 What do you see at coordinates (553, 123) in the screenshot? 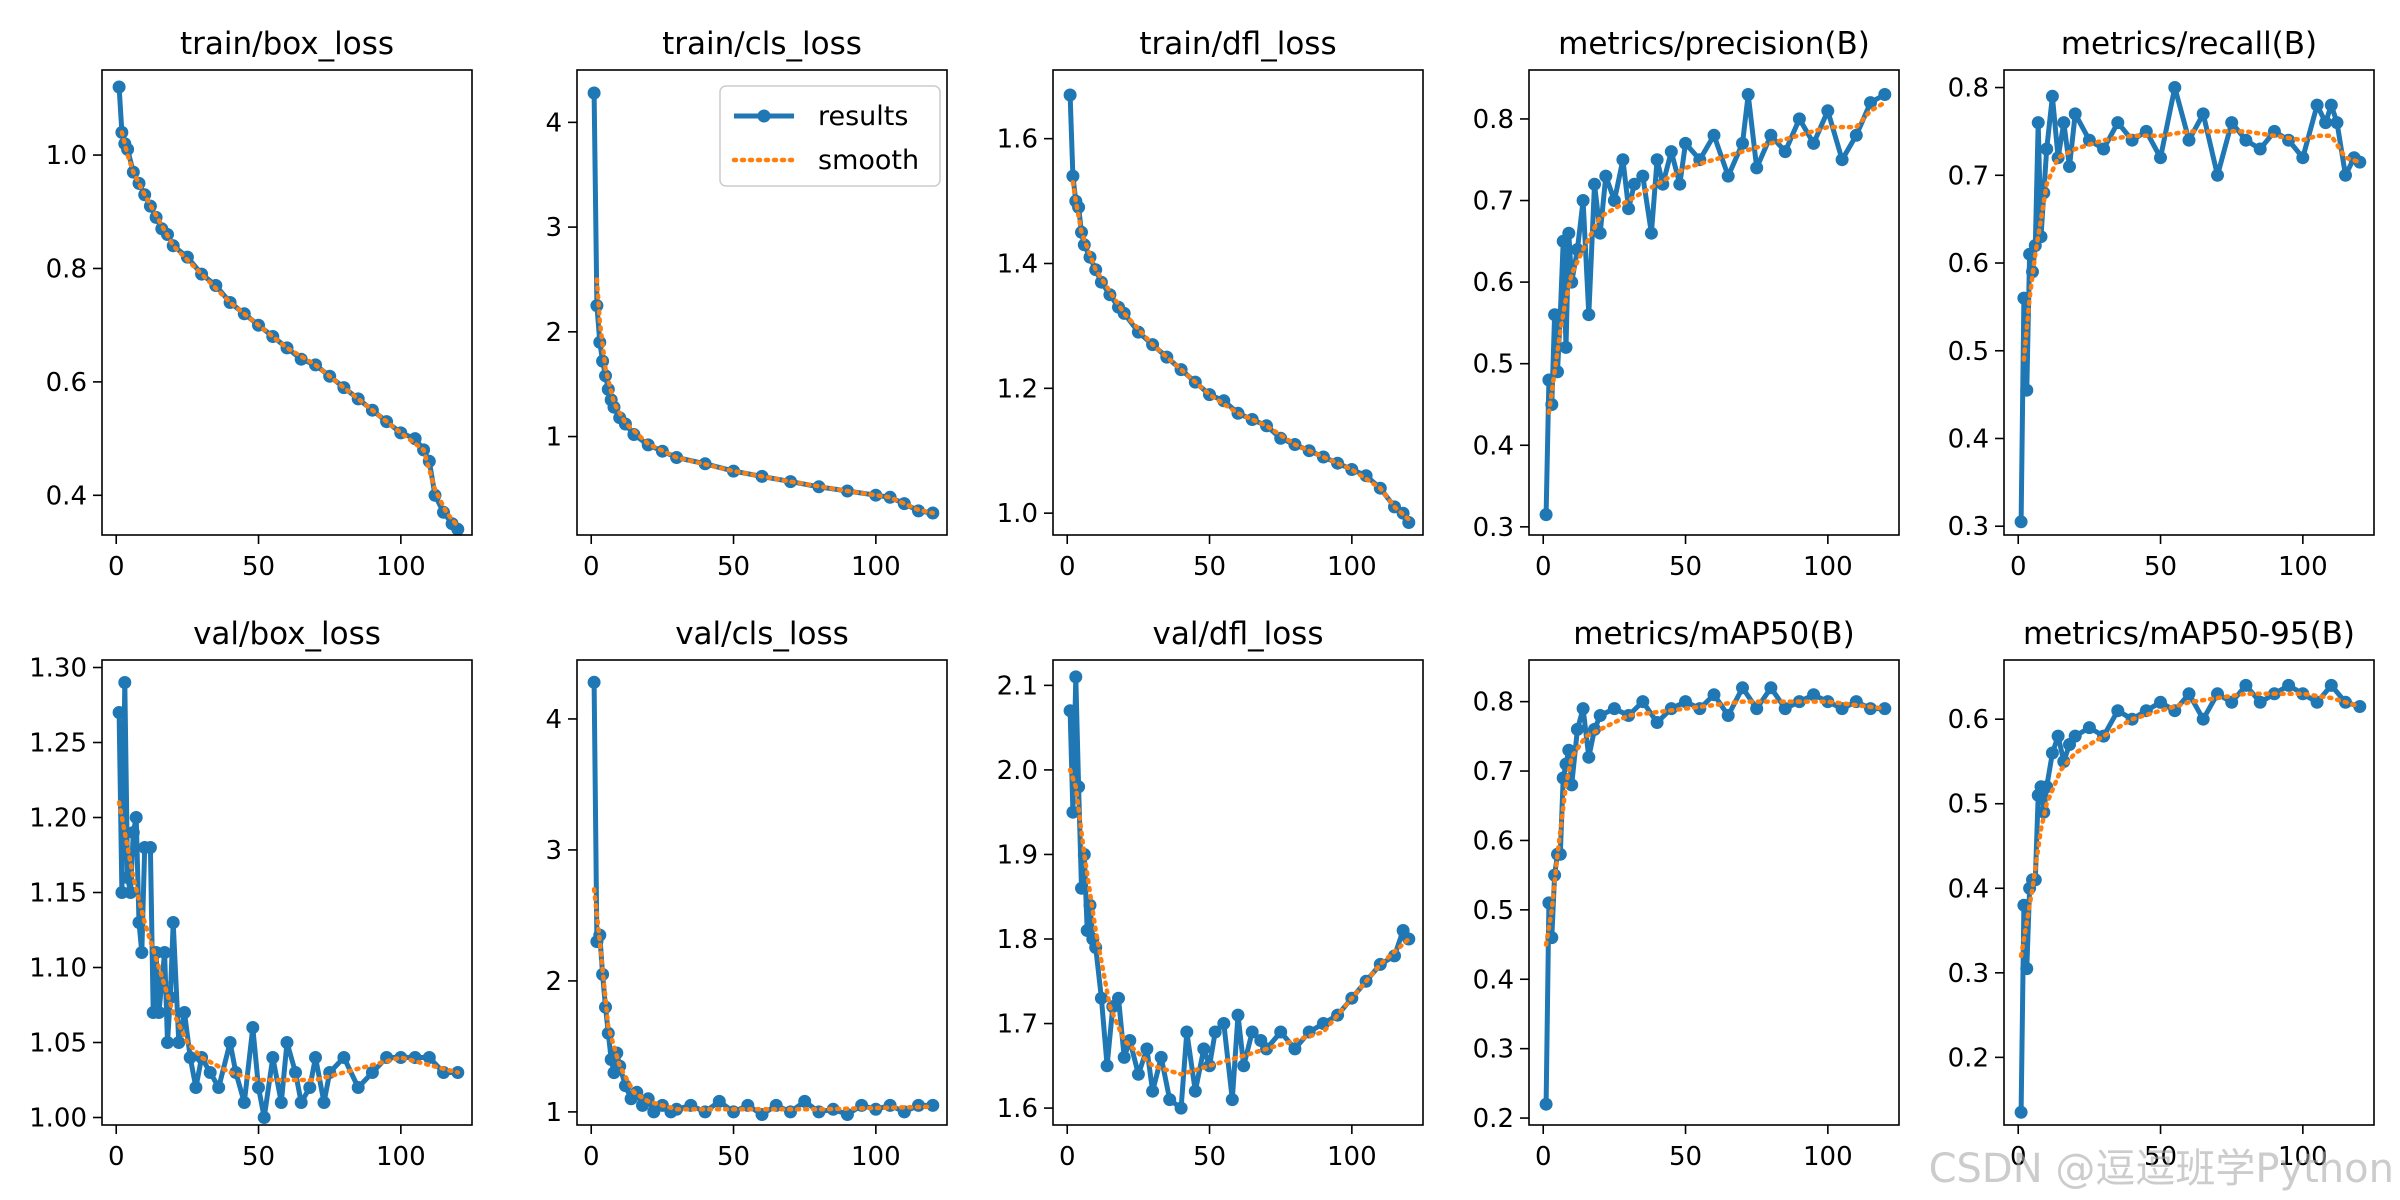
I see `y-tick-label: 4` at bounding box center [553, 123].